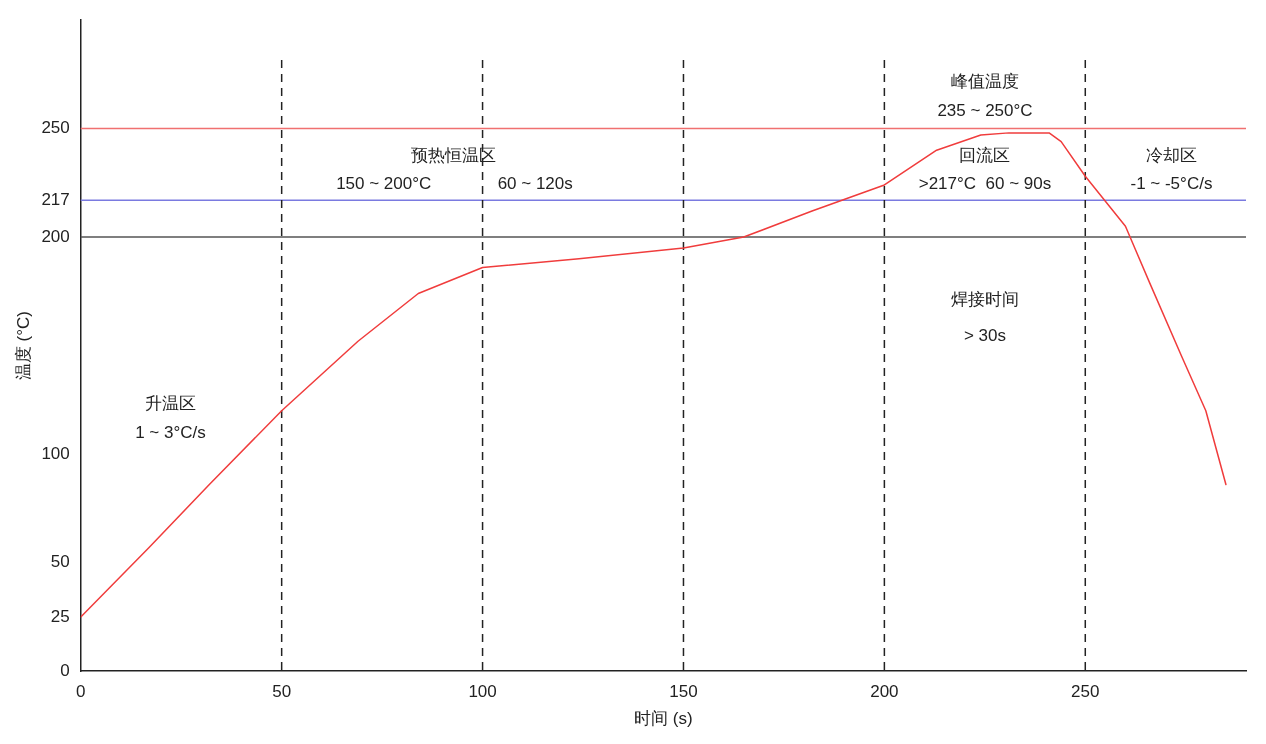 The image size is (1266, 744). Describe the element at coordinates (170, 403) in the screenshot. I see `annotation: 升温区` at that location.